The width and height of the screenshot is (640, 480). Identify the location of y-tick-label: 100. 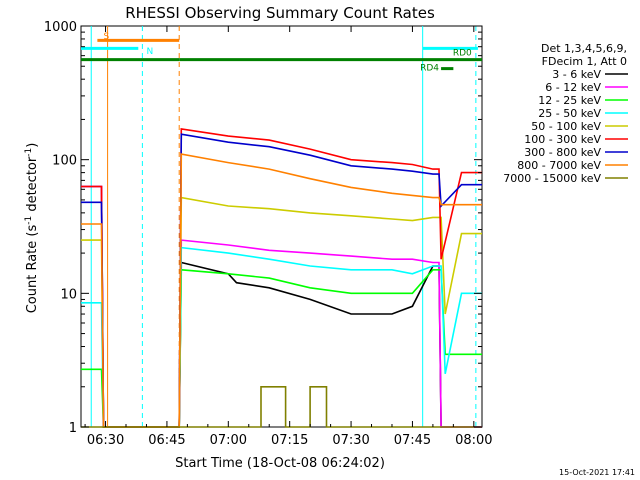
(64, 161).